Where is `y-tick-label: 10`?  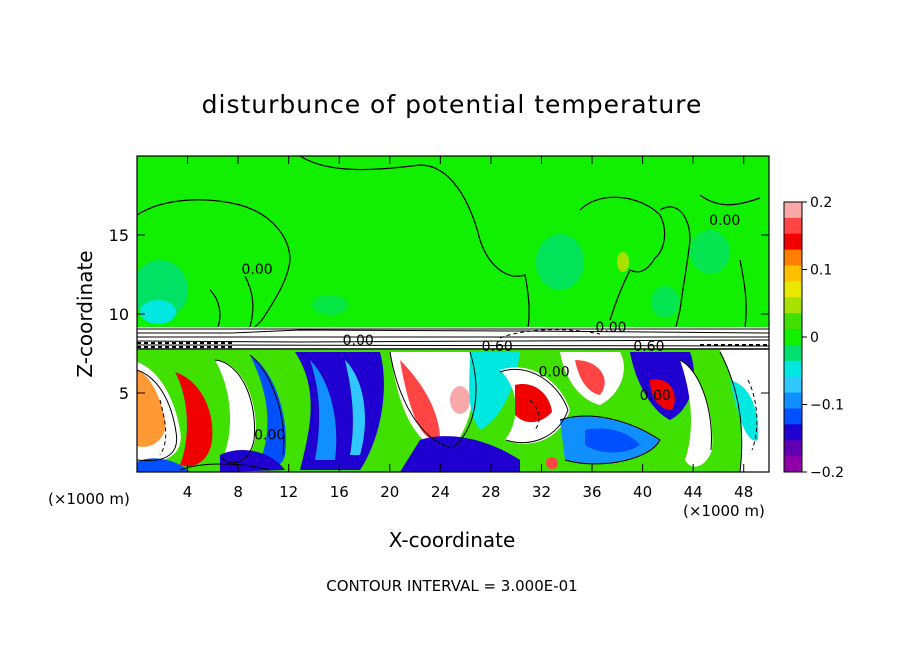
y-tick-label: 10 is located at coordinates (119, 314).